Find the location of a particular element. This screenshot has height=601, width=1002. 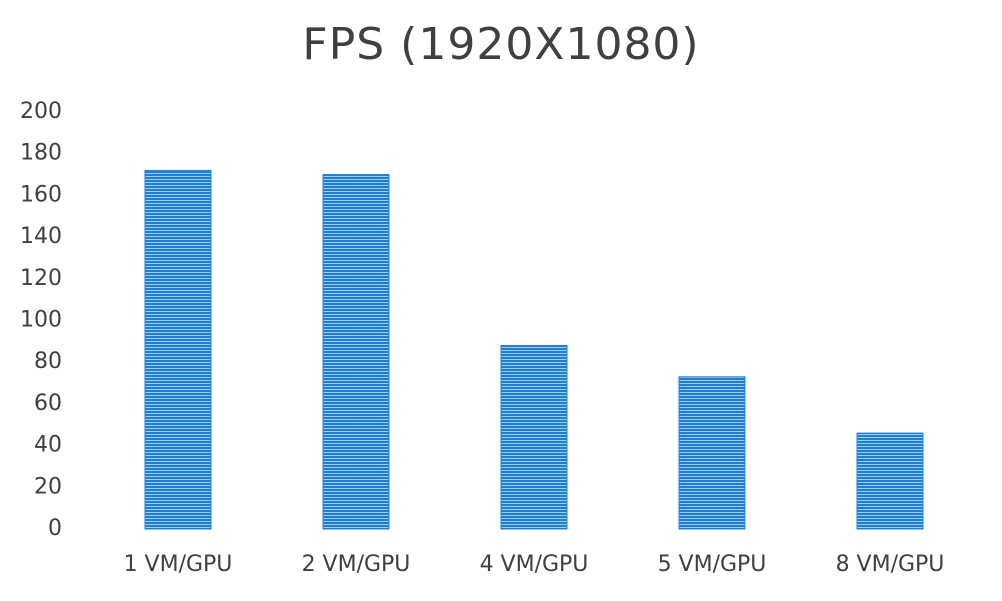

y-tick-label: 160 is located at coordinates (41, 194).